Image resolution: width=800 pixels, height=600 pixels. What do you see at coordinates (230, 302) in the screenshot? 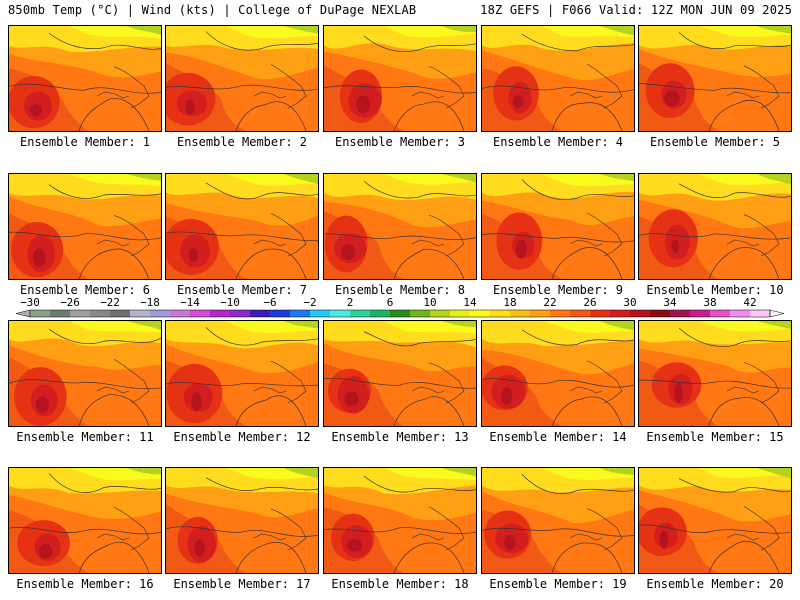
I see `colorbar-tick-label: −10` at bounding box center [230, 302].